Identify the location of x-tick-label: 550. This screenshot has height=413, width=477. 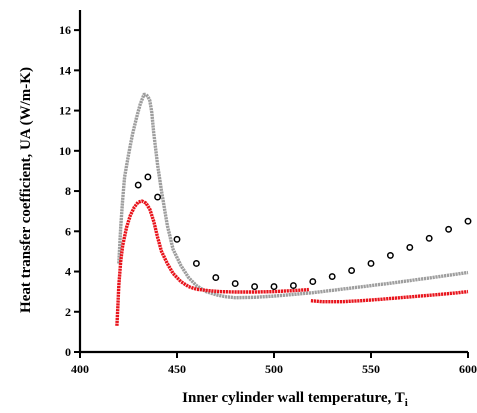
(371, 369).